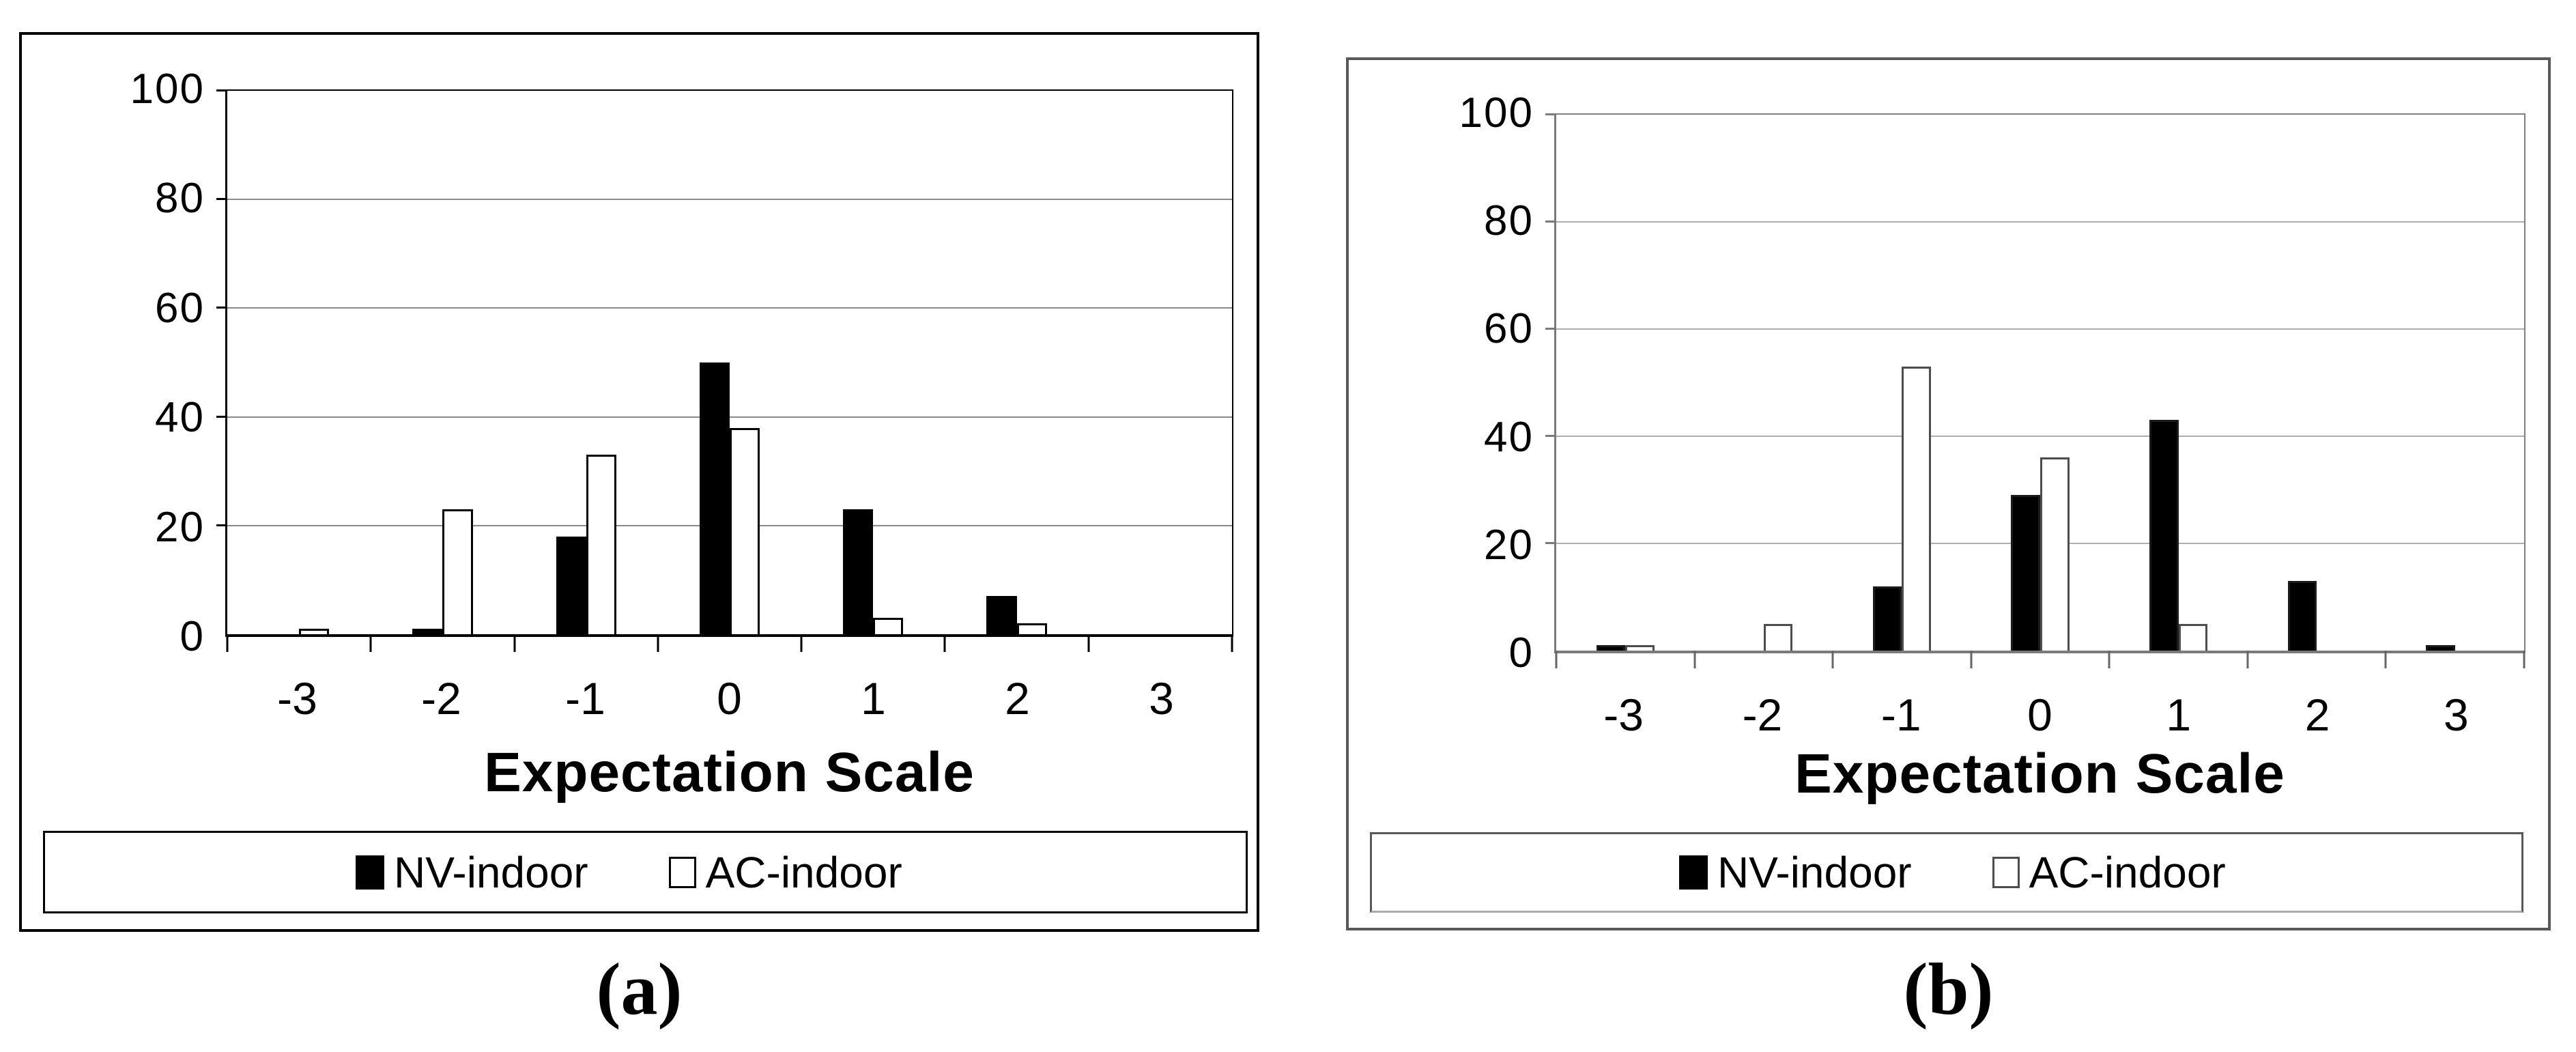 The width and height of the screenshot is (2576, 1052). What do you see at coordinates (297, 698) in the screenshot?
I see `x-tick-label: -3` at bounding box center [297, 698].